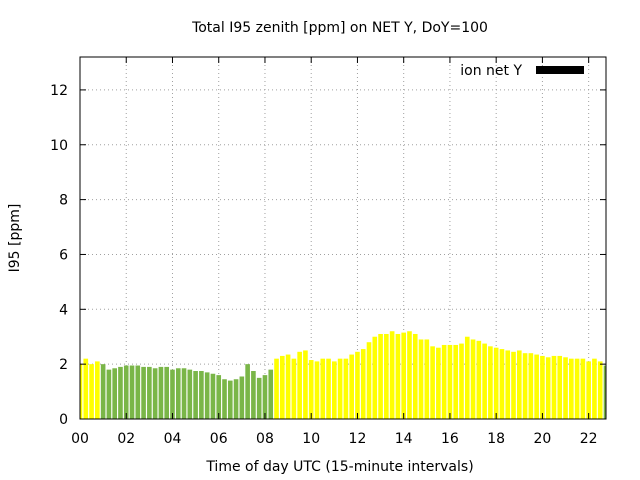 The image size is (640, 480). What do you see at coordinates (450, 439) in the screenshot?
I see `x-tick-label: 16` at bounding box center [450, 439].